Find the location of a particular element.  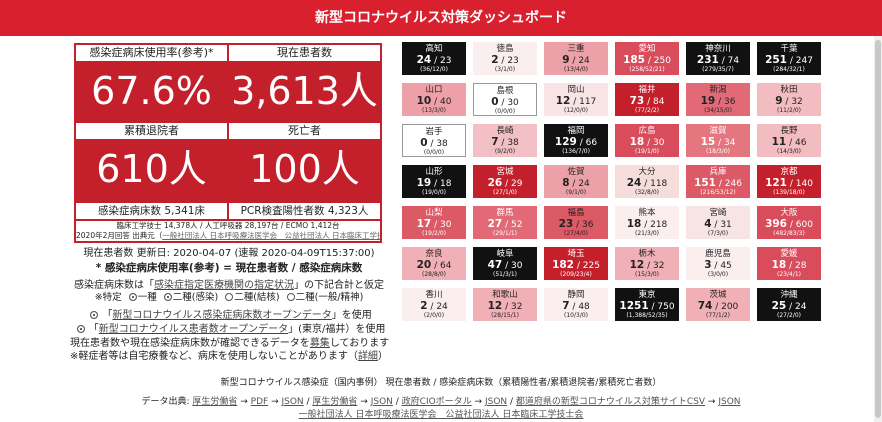

source-prefecture-csv-link: 都道府県の新型コロナウイルス対策サイトCSV is located at coordinates (610, 402).